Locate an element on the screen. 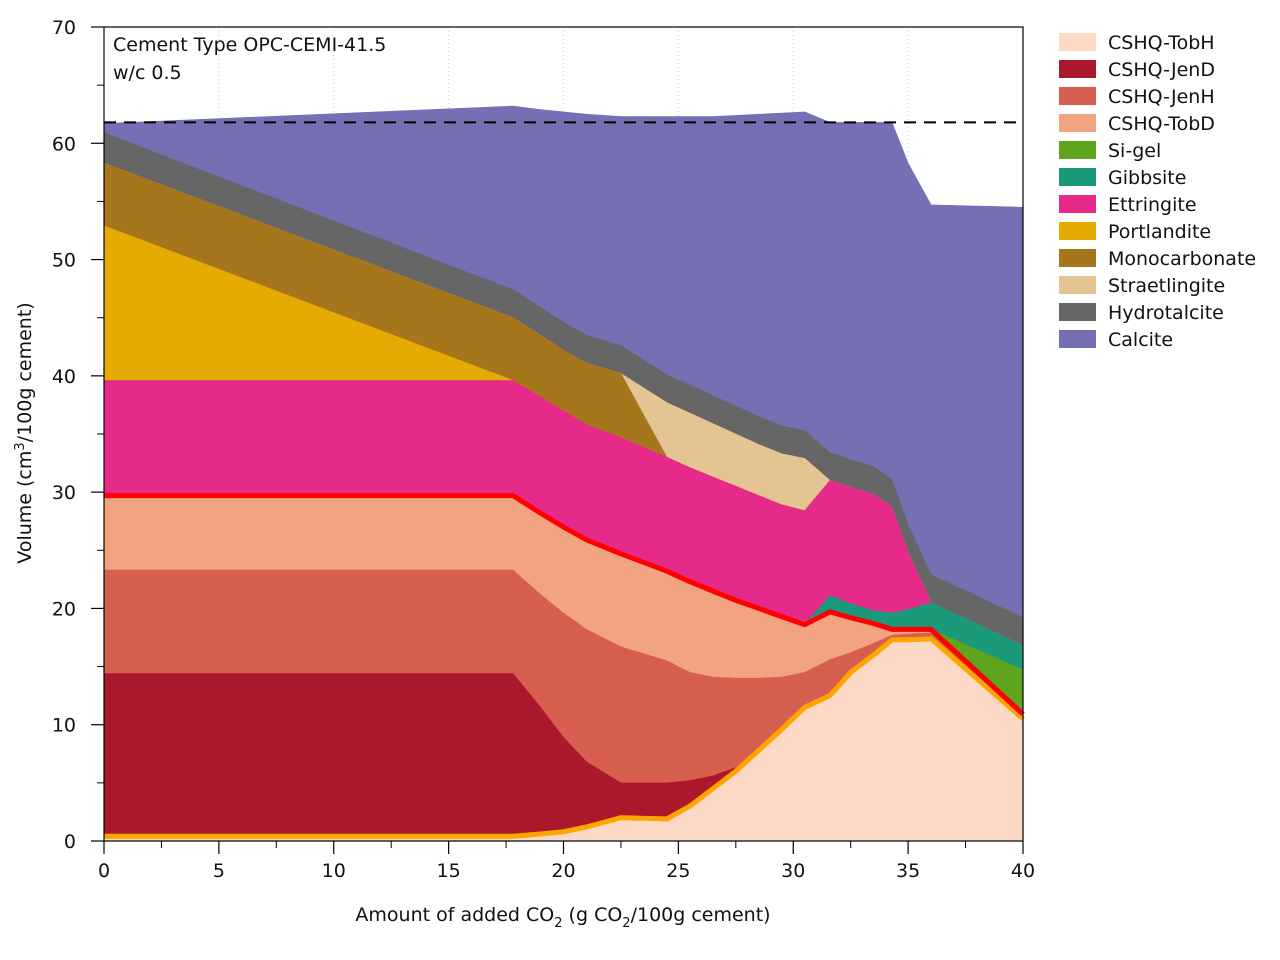  legend-item-cshq-tobd: CSHQ-TobD is located at coordinates (1137, 124).